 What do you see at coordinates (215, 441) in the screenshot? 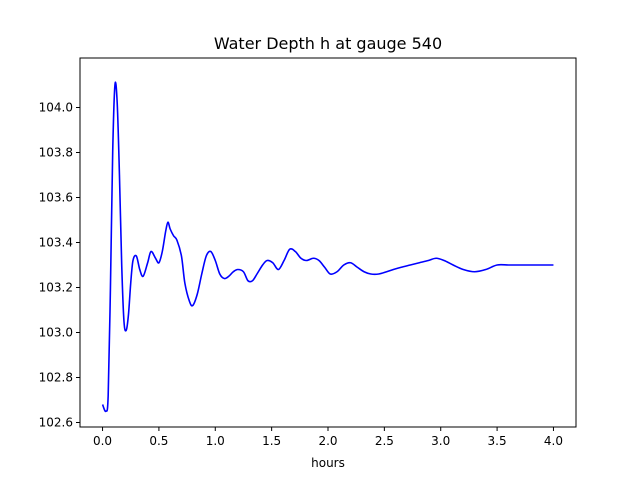
I see `x-tick-label: 1.0` at bounding box center [215, 441].